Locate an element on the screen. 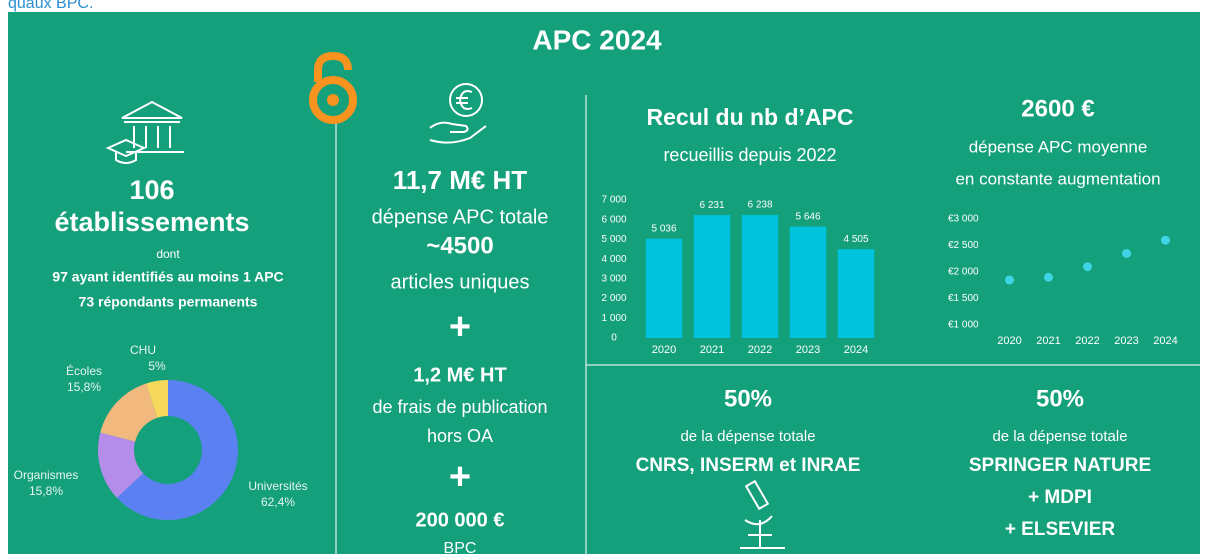  slice-value: 62,4% is located at coordinates (278, 502).